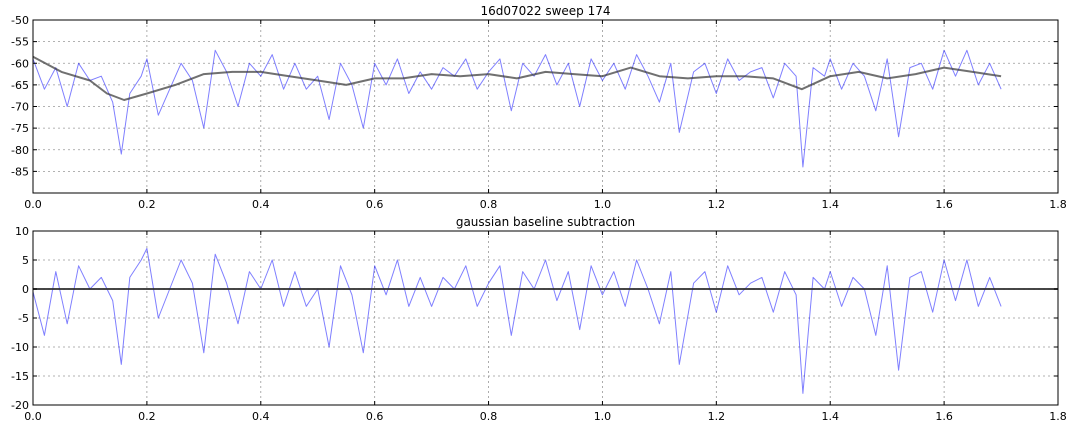  What do you see at coordinates (20, 150) in the screenshot?
I see `y-tick-label: -80` at bounding box center [20, 150].